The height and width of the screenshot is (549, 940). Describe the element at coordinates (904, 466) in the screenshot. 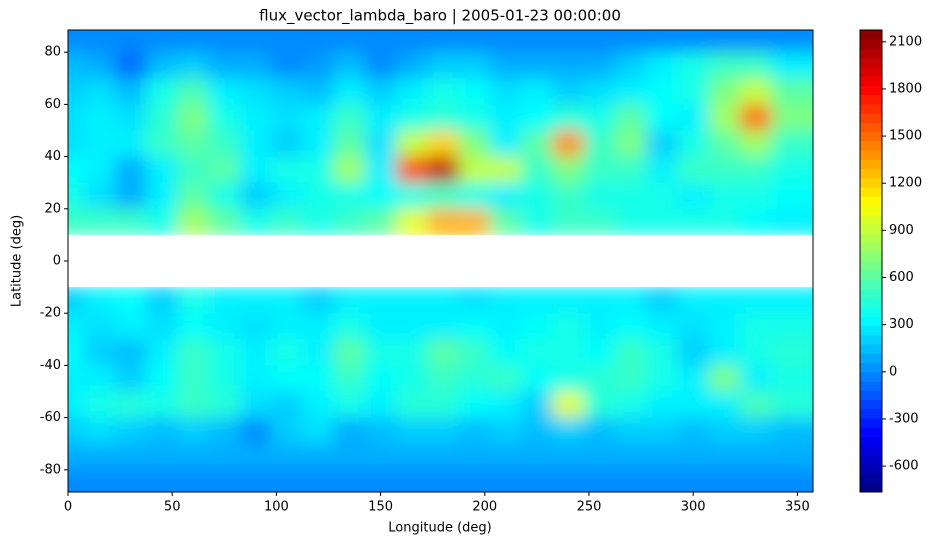

I see `colorbar-tick-label: -600` at that location.